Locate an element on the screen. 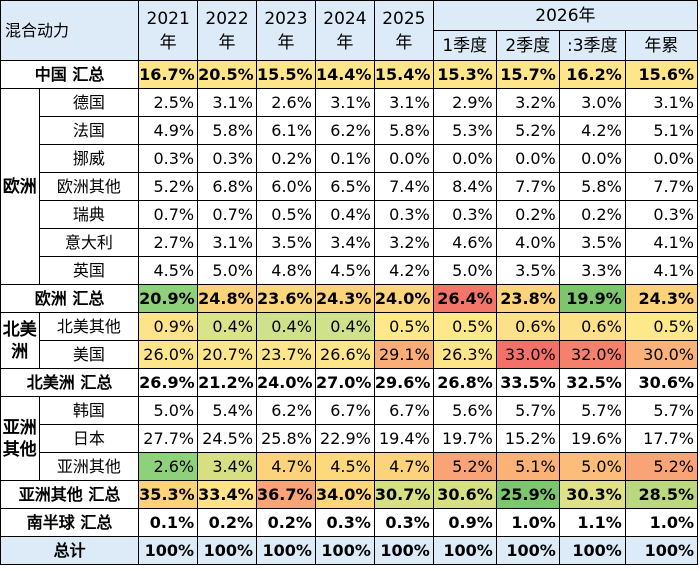 This screenshot has width=700, height=571. total-cell: 30.6% is located at coordinates (464, 494).